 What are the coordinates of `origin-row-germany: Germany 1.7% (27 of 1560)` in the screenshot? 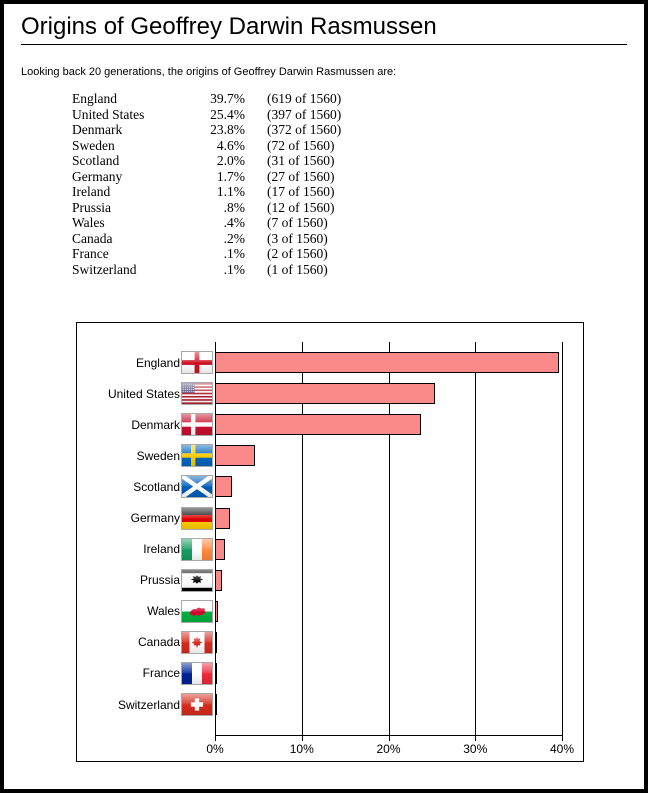 It's located at (358, 177).